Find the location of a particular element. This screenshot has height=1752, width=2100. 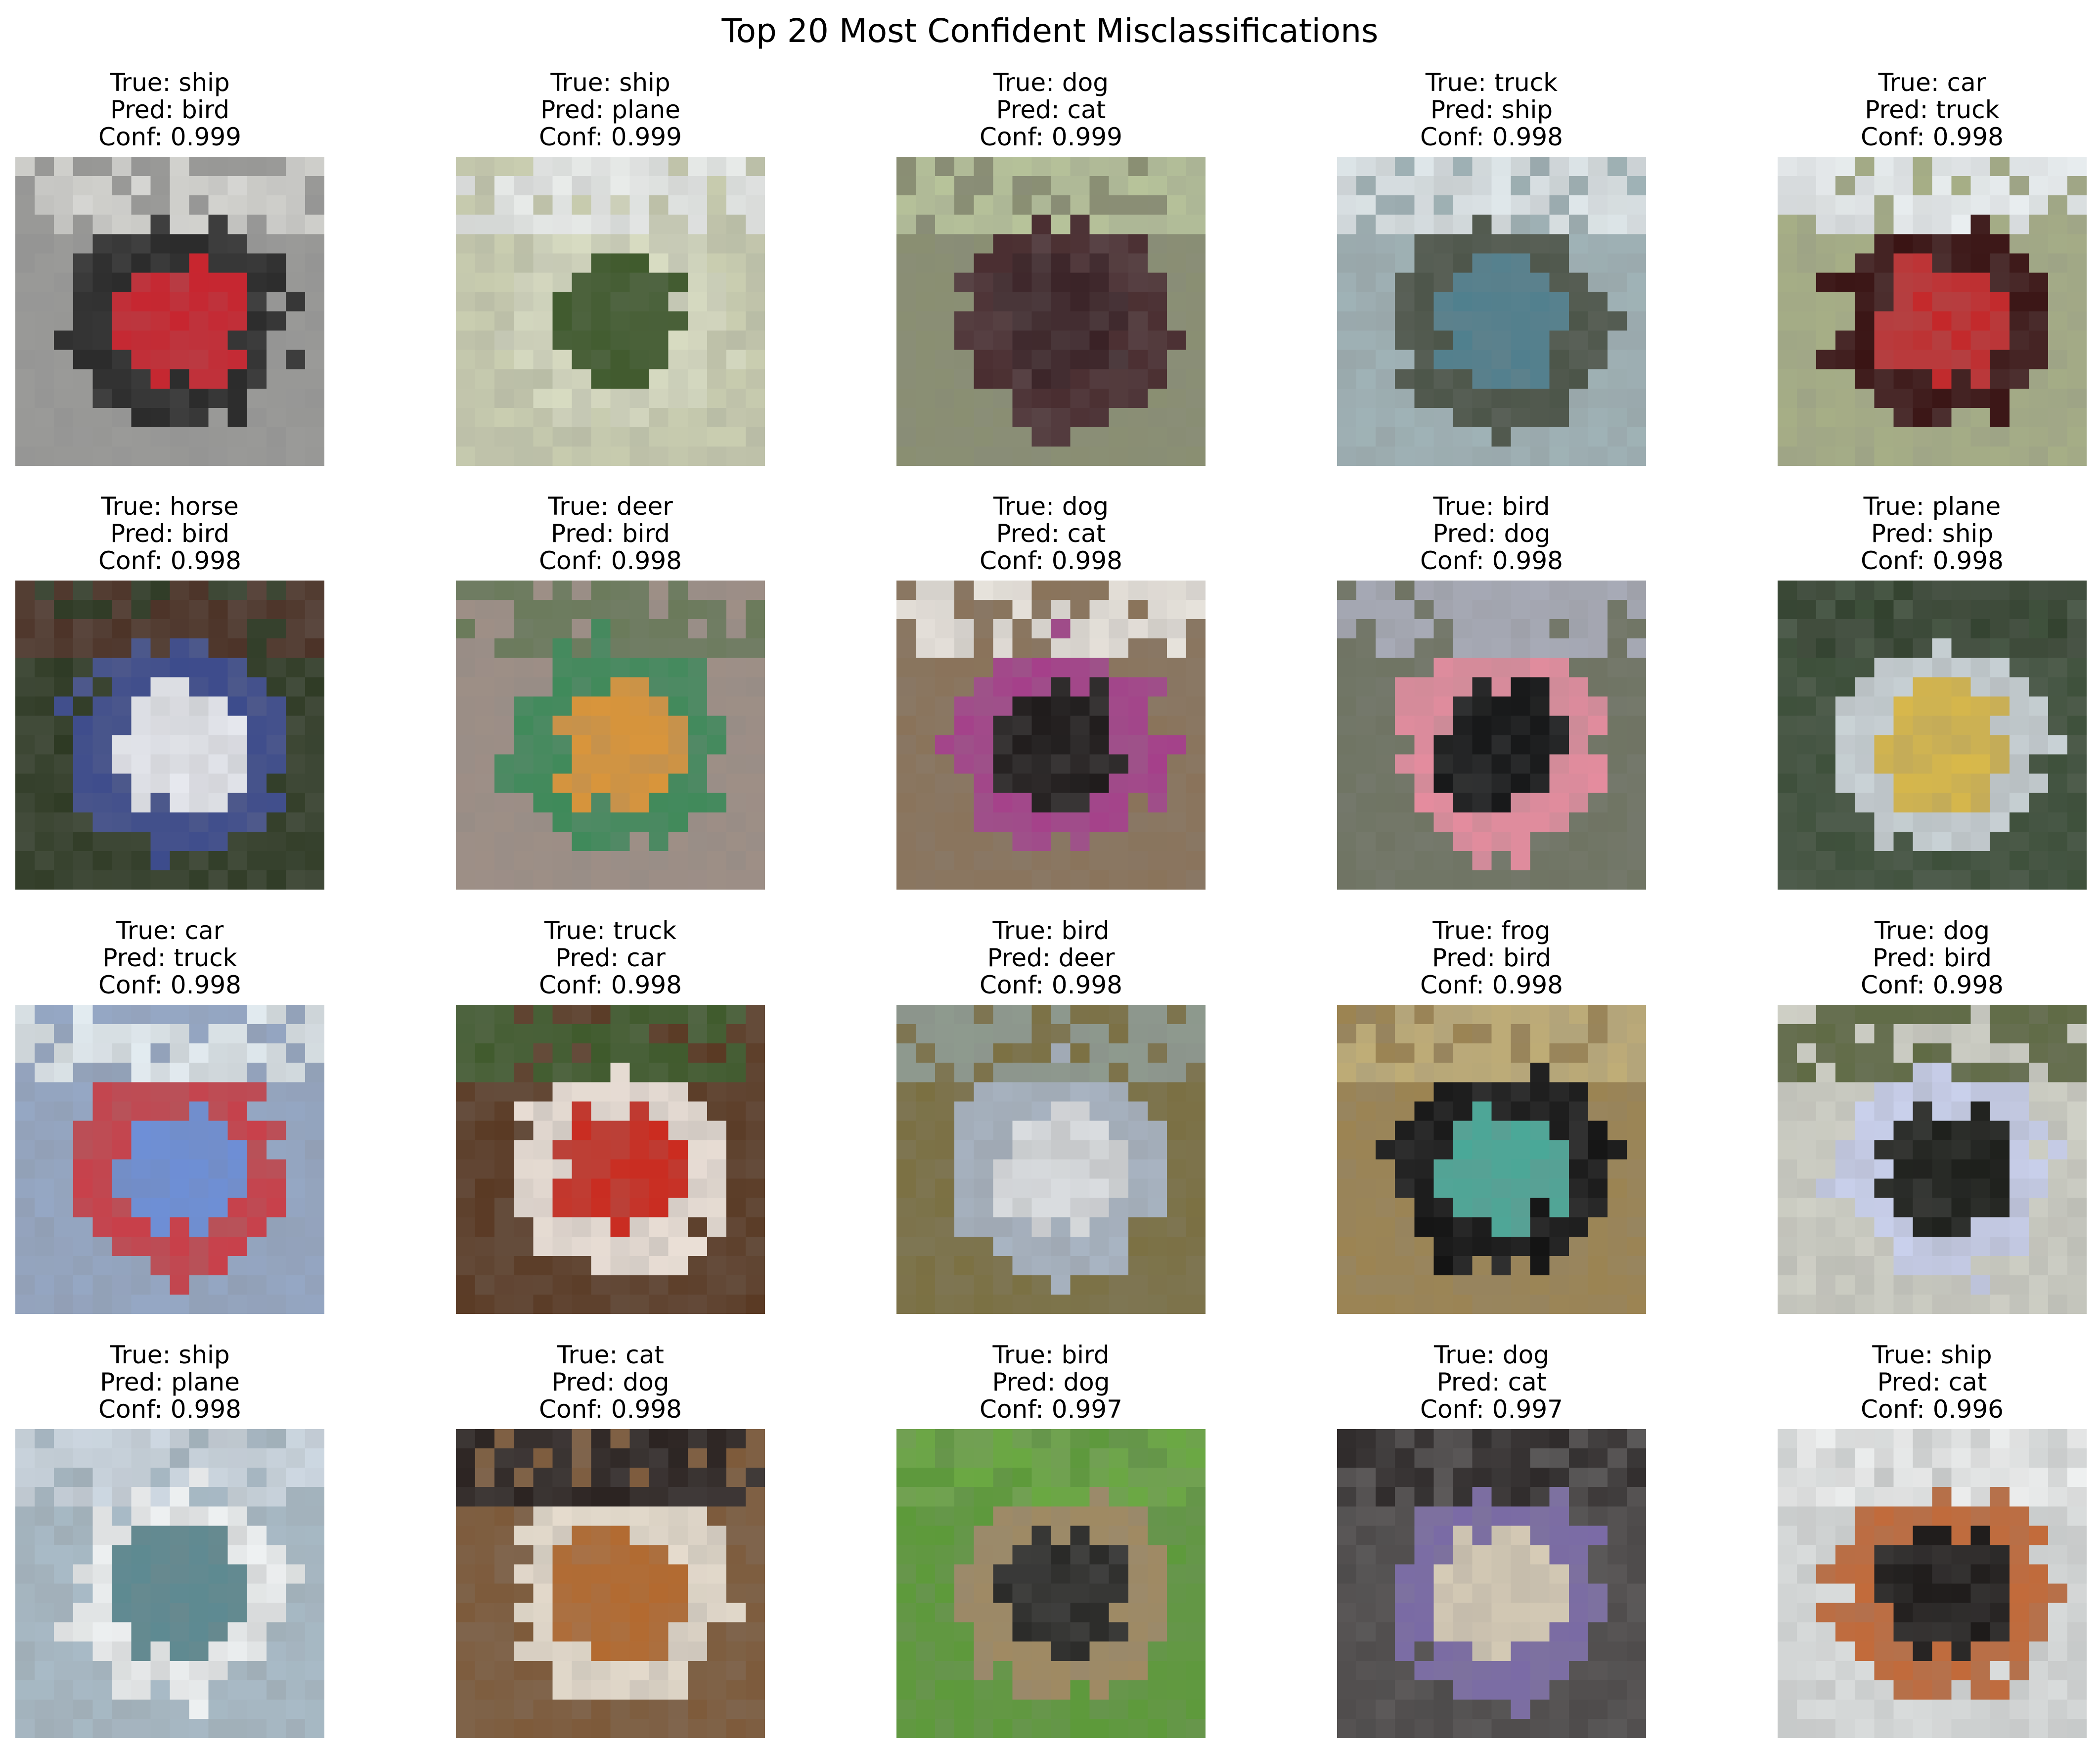

sample-caption: True: plane Pred: ship Conf: 0.998 is located at coordinates (1932, 534).